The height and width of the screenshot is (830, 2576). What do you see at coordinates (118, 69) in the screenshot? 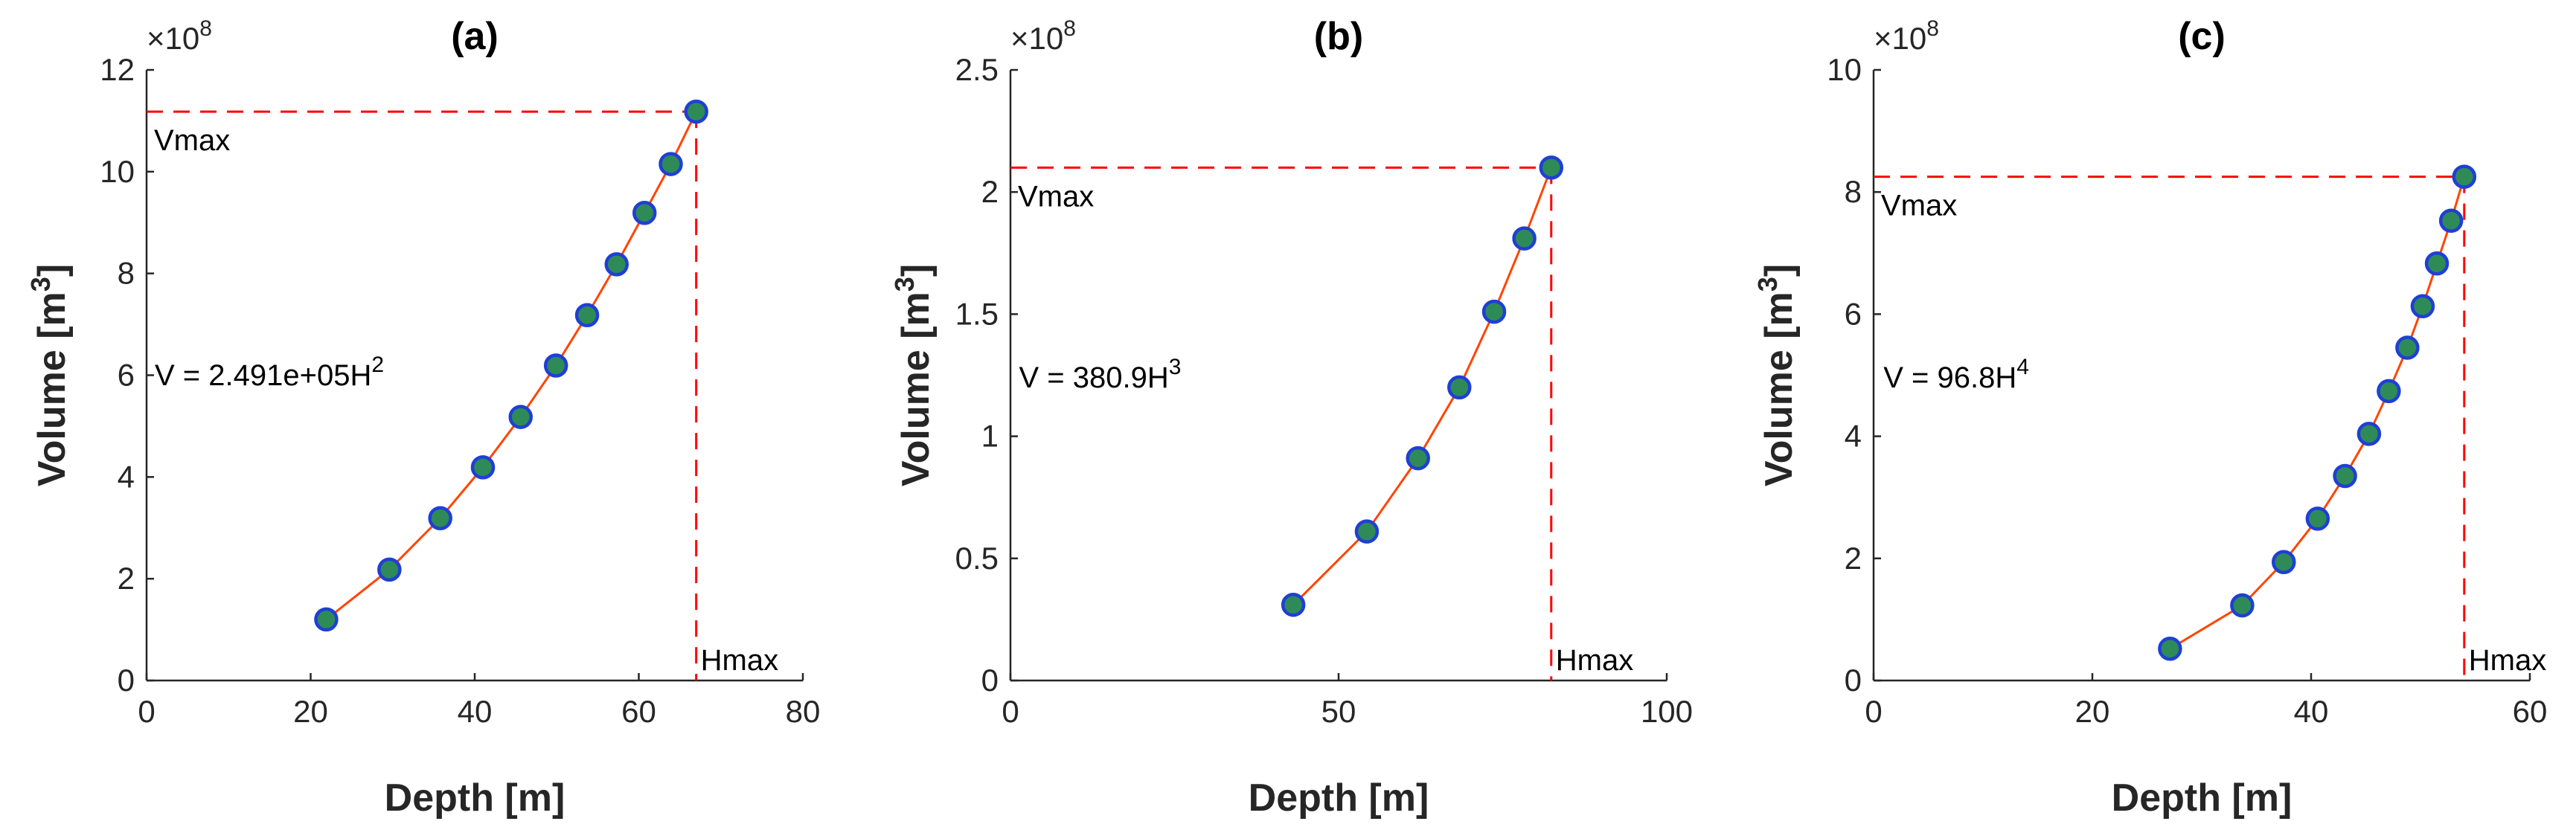
I see `y-tick-label: 12` at bounding box center [118, 69].